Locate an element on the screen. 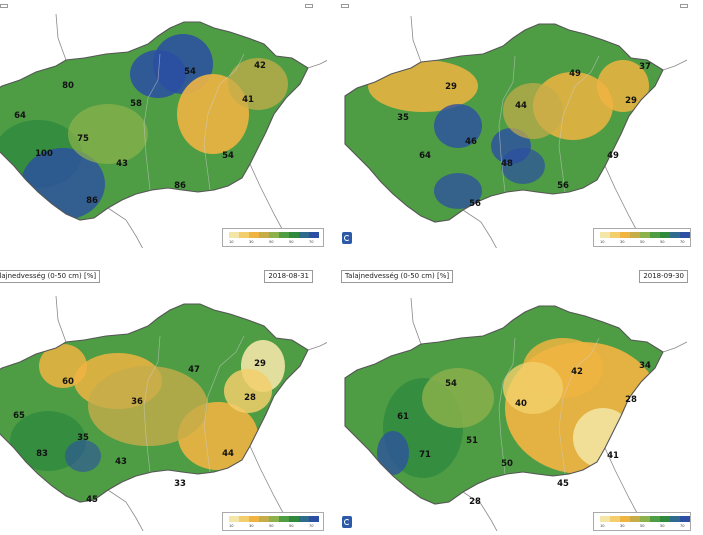 This screenshot has width=703, height=535. station-value-label: 41 is located at coordinates (248, 100).